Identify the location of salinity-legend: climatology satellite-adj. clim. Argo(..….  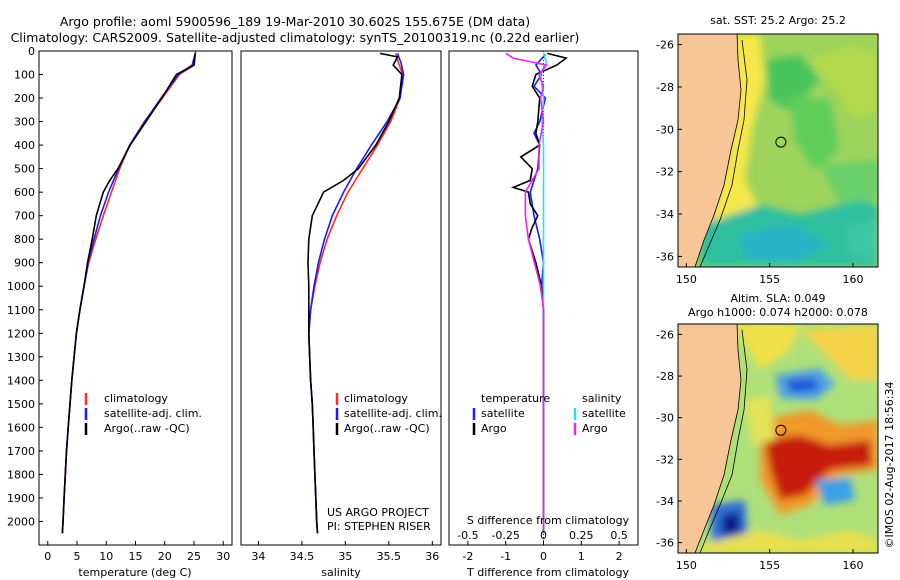
(388, 413).